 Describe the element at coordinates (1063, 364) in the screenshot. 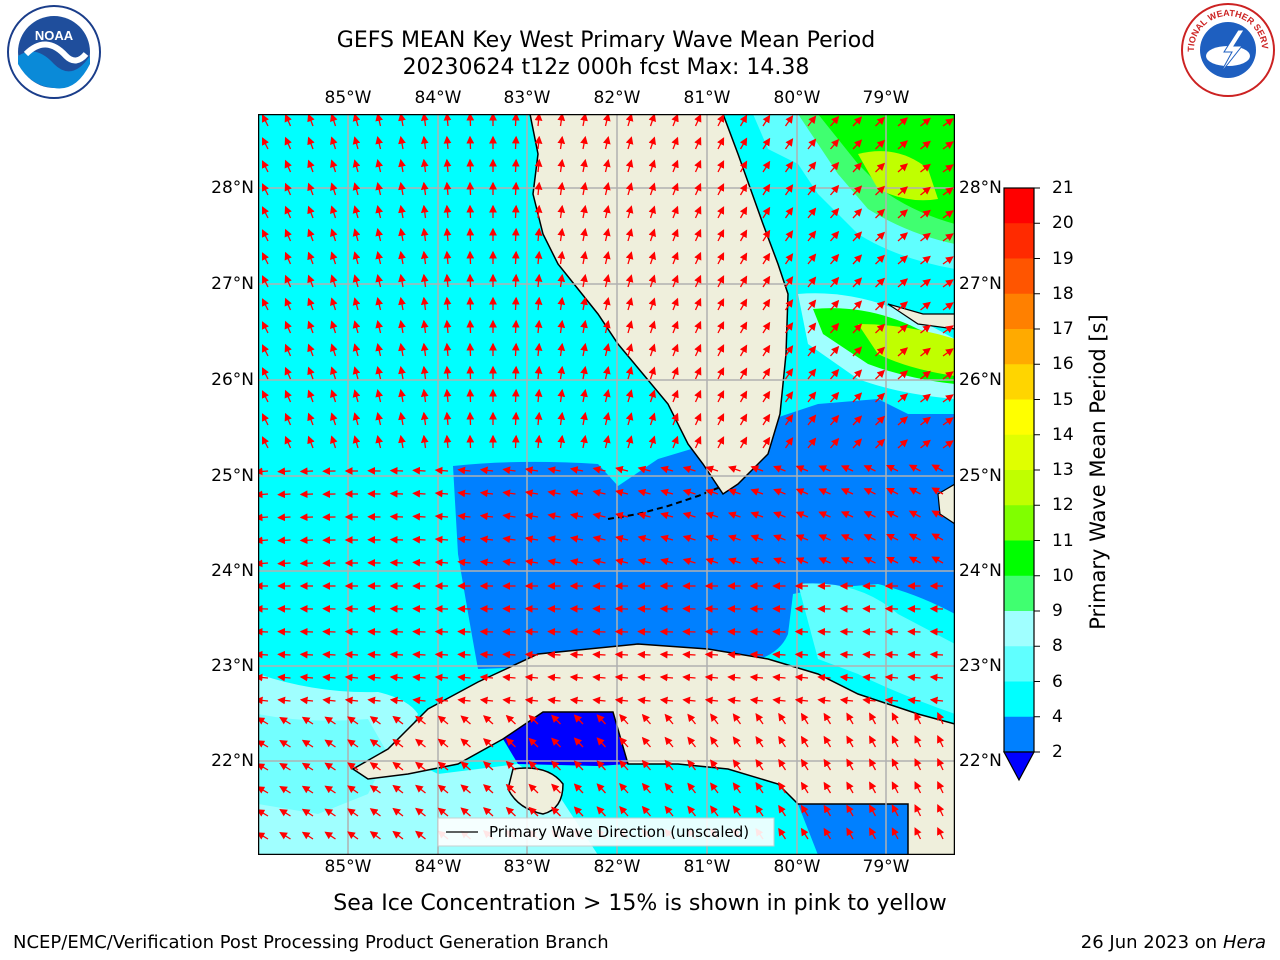

I see `colorbar-tick-label: 16` at that location.